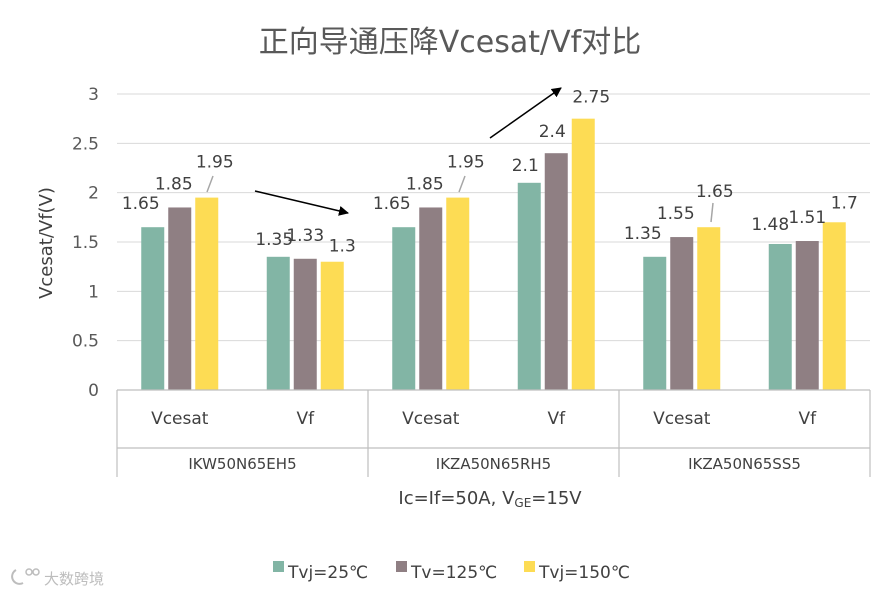  What do you see at coordinates (493, 464) in the screenshot?
I see `x-group-label: IKZA50N65RH5` at bounding box center [493, 464].